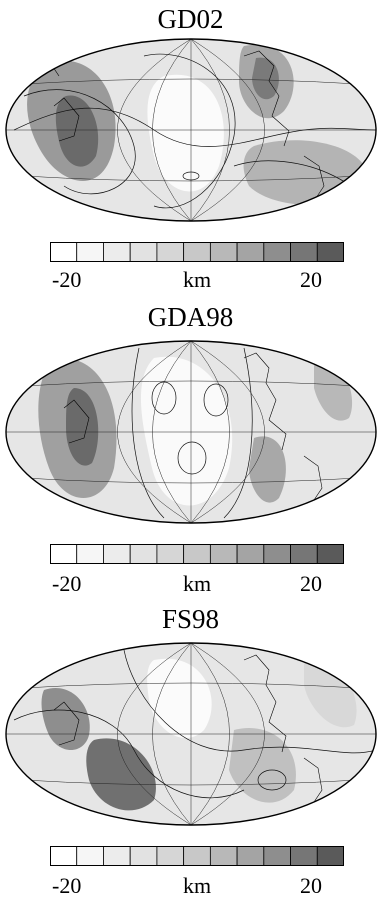 The width and height of the screenshot is (381, 907). I want to click on panel-title: FS98, so click(190, 619).